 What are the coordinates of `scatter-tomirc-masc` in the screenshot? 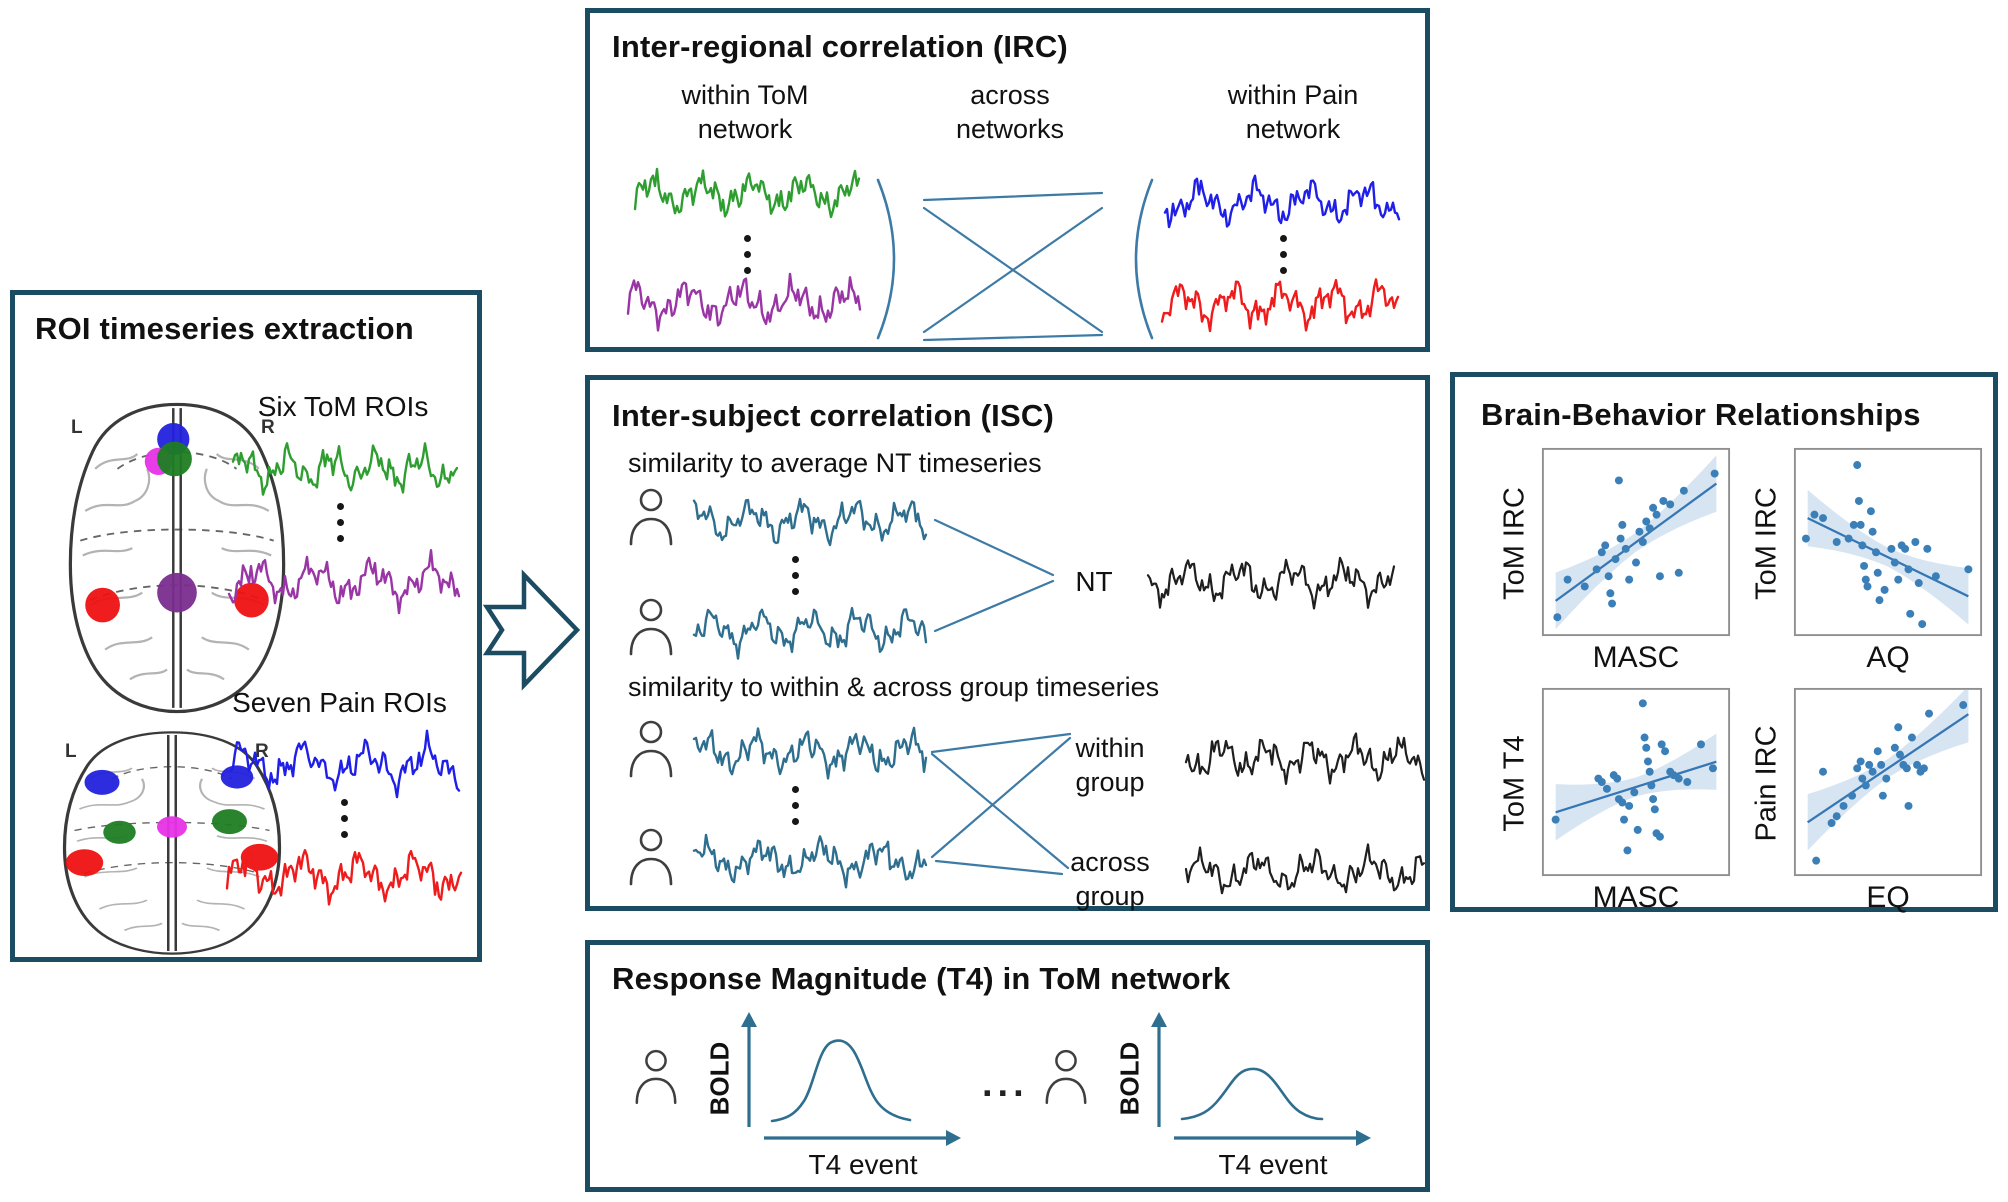 It's located at (1636, 542).